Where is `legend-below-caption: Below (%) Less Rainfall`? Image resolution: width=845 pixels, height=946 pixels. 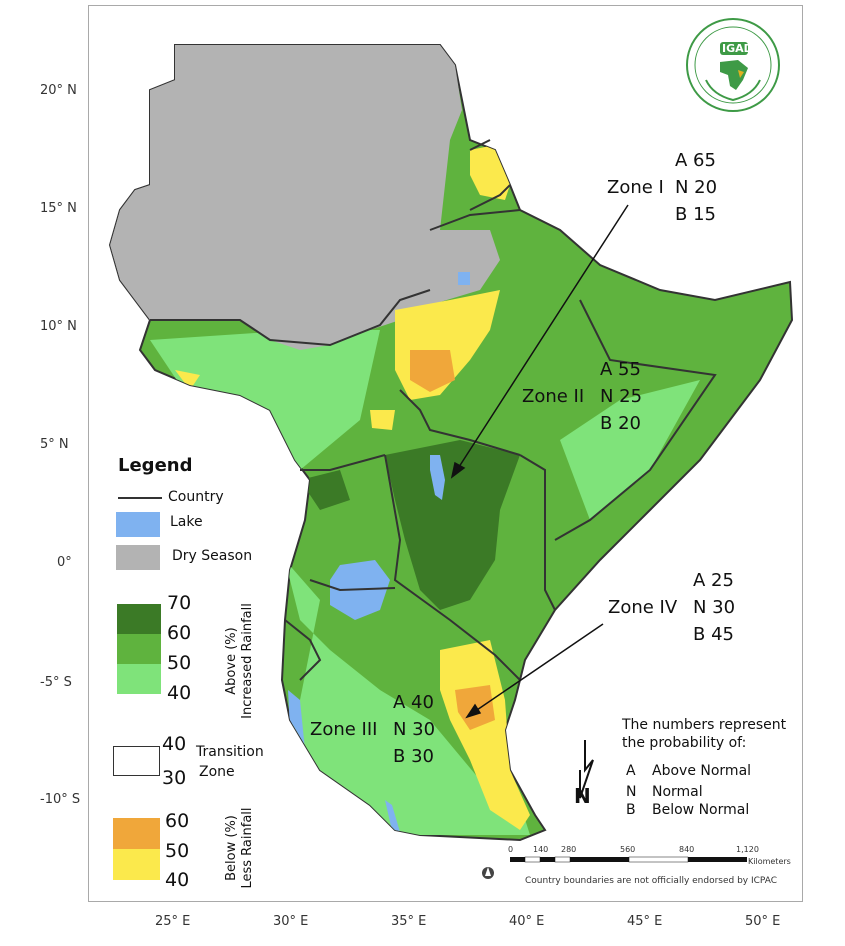 legend-below-caption: Below (%) Less Rainfall is located at coordinates (240, 848).